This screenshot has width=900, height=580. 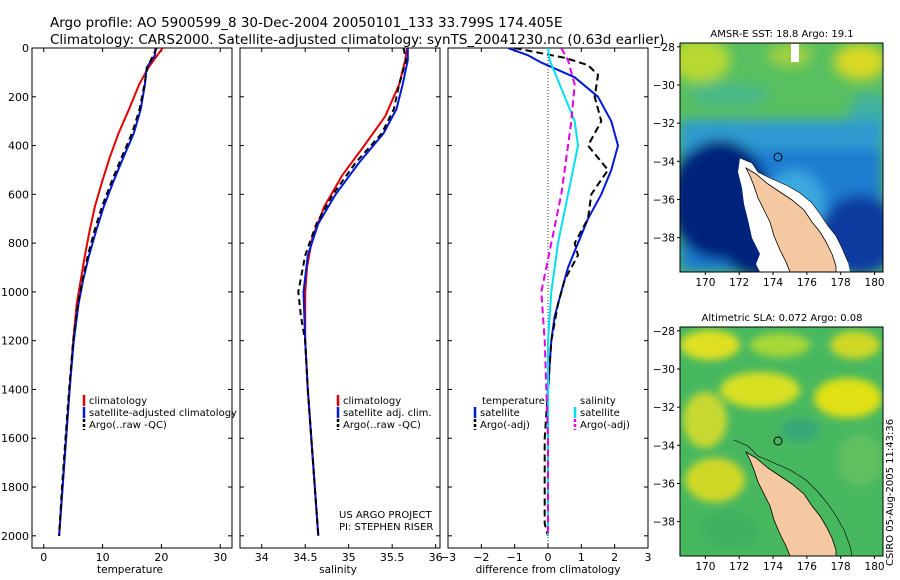 What do you see at coordinates (773, 567) in the screenshot?
I see `map-x-tick-label: 174` at bounding box center [773, 567].